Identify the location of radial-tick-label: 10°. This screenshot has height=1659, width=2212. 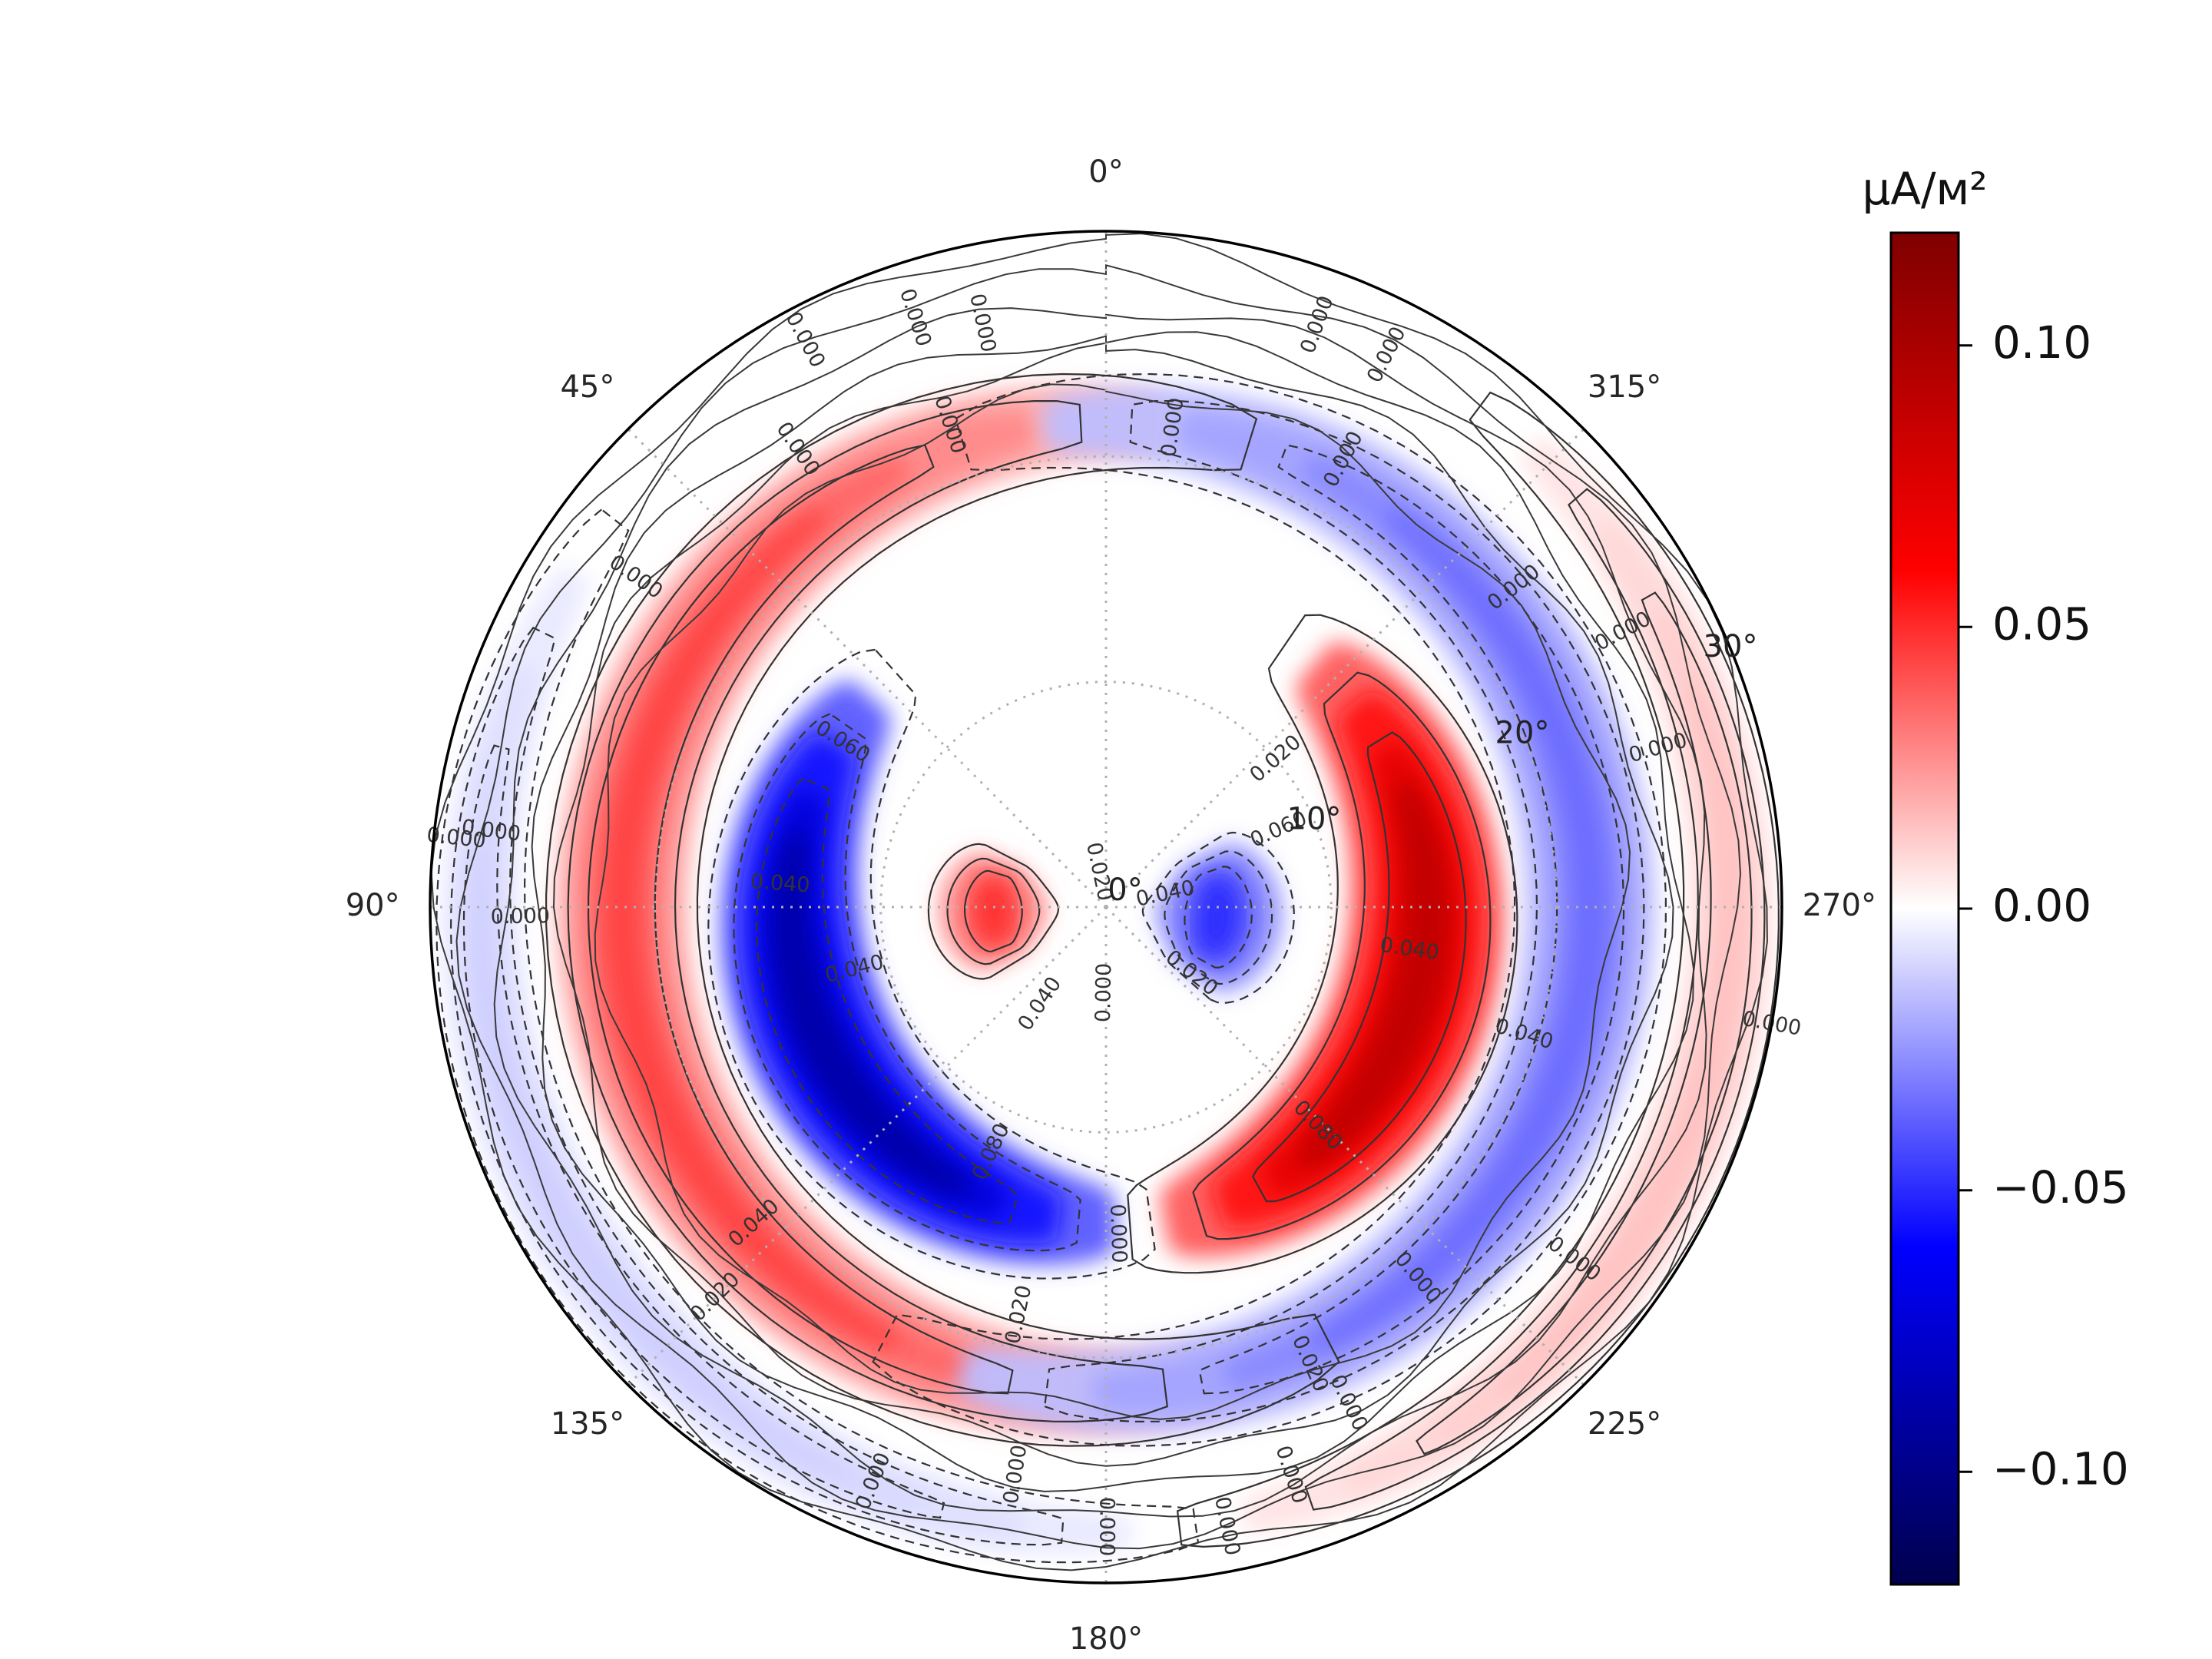
(1315, 820).